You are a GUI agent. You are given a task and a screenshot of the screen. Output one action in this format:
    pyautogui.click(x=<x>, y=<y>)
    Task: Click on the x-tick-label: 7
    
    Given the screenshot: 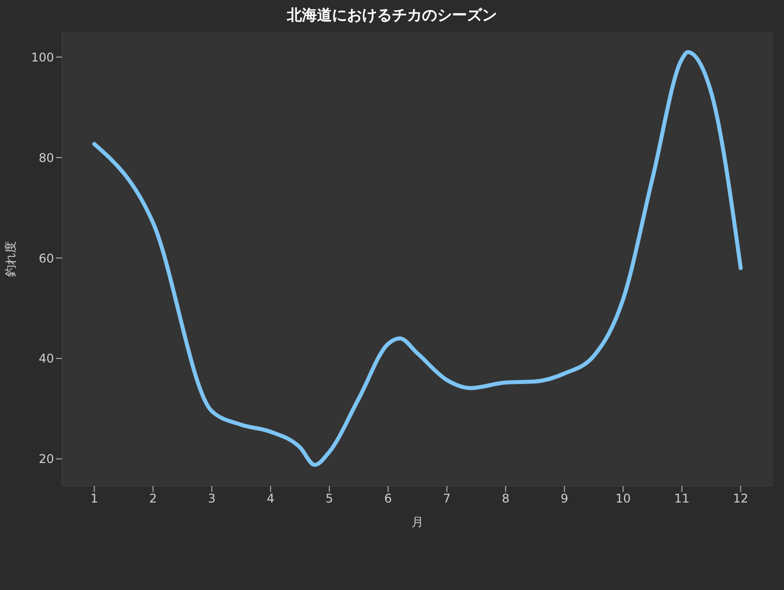 What is the action you would take?
    pyautogui.click(x=447, y=499)
    